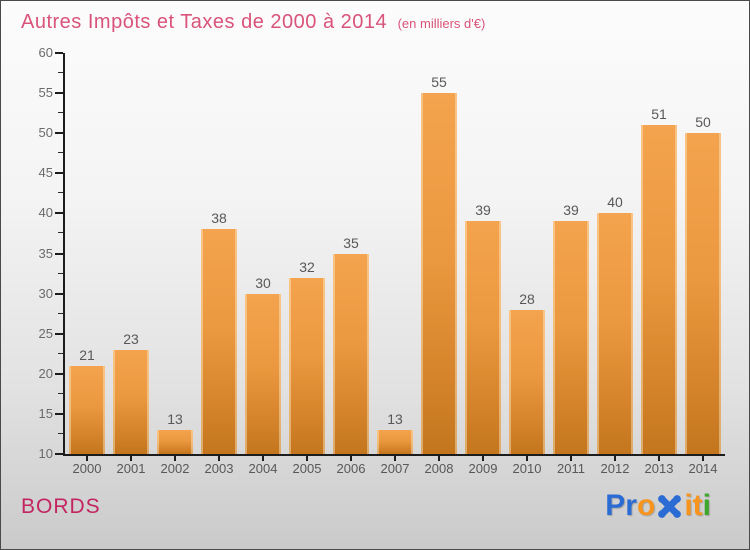 This screenshot has height=550, width=750. Describe the element at coordinates (351, 242) in the screenshot. I see `bar-value-label: 35` at that location.